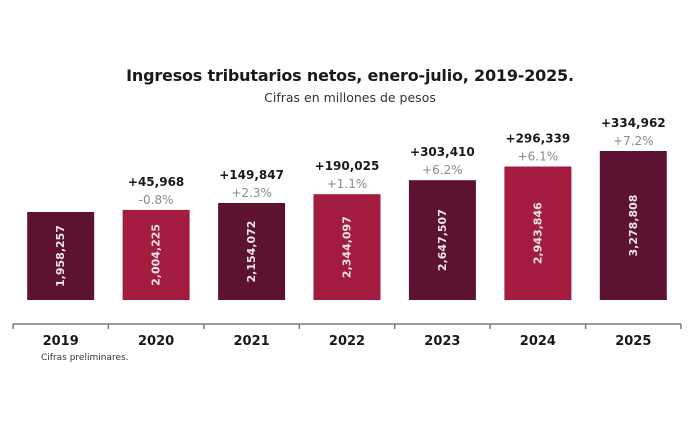 The image size is (700, 438). I want to click on difference-label: +190,025, so click(347, 166).